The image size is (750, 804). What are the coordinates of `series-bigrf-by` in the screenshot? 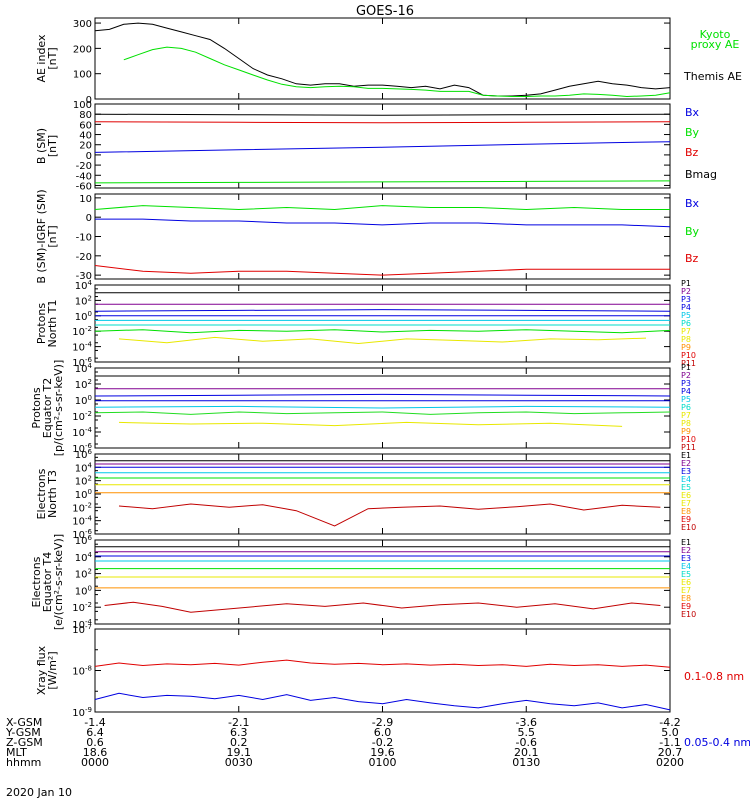 It's located at (382, 208).